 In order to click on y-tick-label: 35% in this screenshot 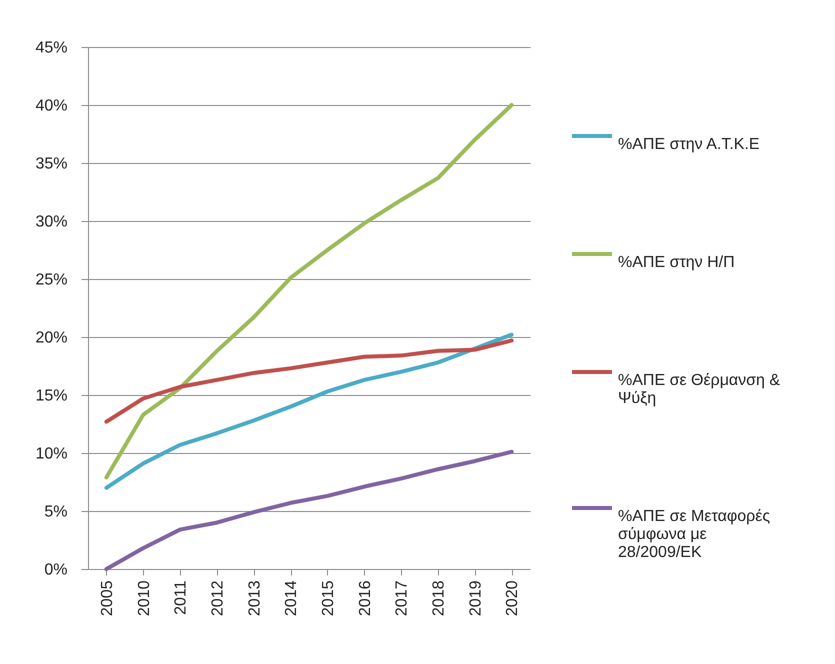, I will do `click(51, 164)`.